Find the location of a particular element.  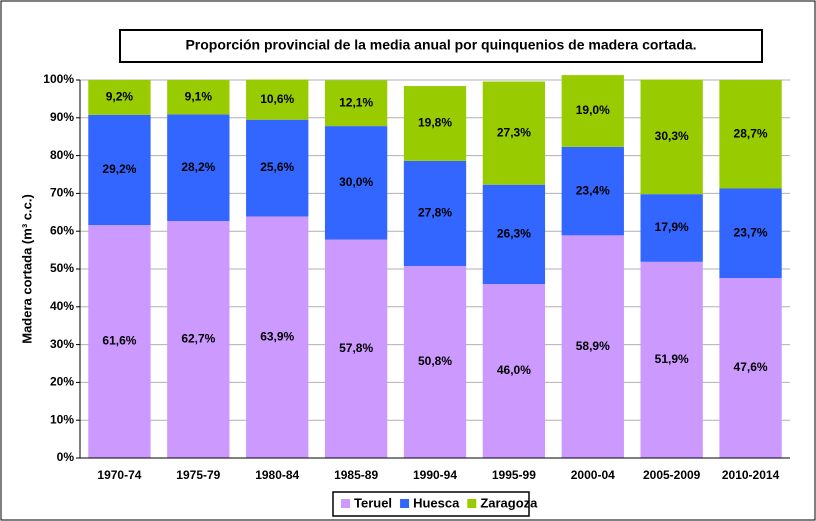

value-label: 19,0% is located at coordinates (593, 110).